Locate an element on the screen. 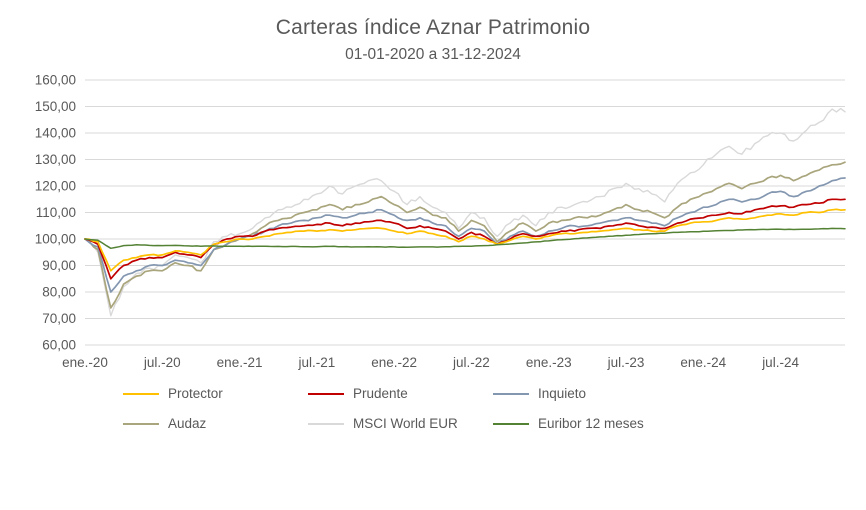  legend-item-msci-world-eur: MSCI World EUR is located at coordinates (400, 423).